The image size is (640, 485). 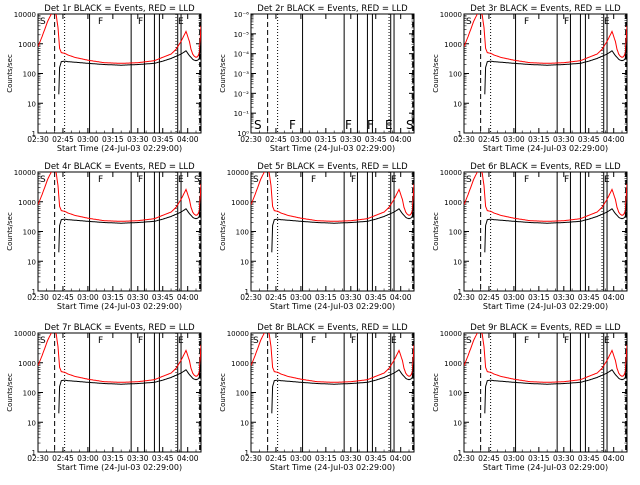 I want to click on panel-title: Det 4r BLACK = Events, RED = LLD, so click(x=119, y=167).